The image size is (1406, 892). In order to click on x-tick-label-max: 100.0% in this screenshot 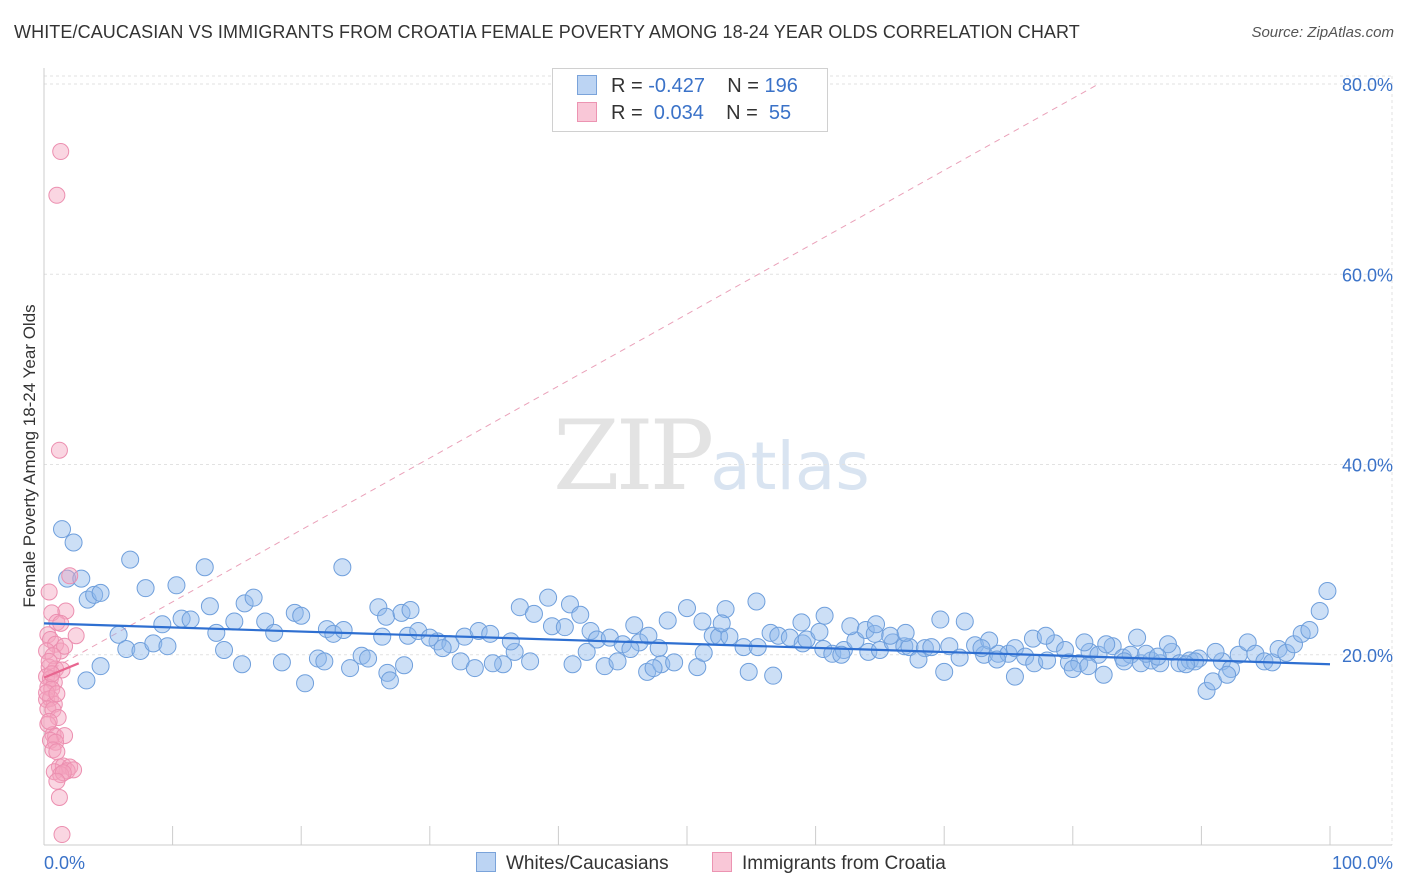, I will do `click(1362, 863)`.